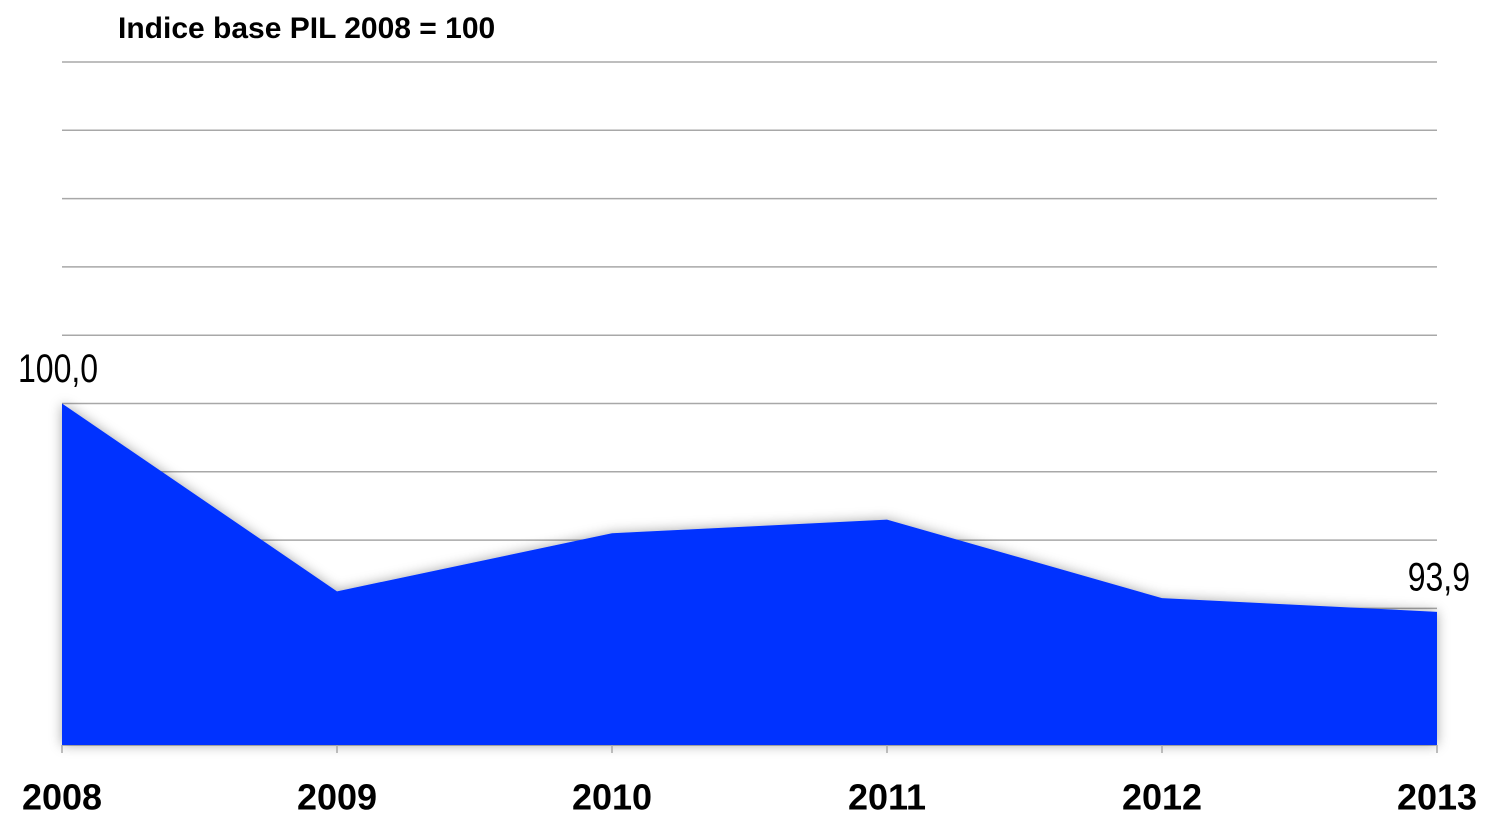 This screenshot has height=821, width=1489. Describe the element at coordinates (337, 797) in the screenshot. I see `x-tick-label: 2009` at that location.